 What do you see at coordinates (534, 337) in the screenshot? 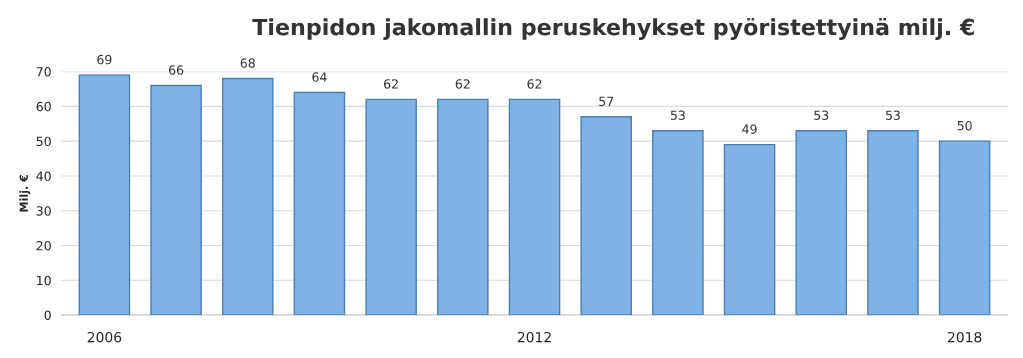
I see `x-tick-label: 2012` at bounding box center [534, 337].